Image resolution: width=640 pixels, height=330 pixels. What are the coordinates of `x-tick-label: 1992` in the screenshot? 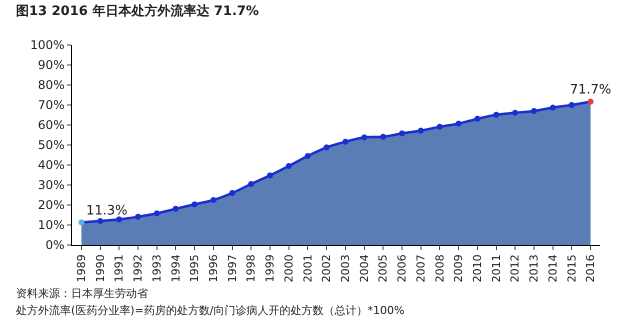 It's located at (138, 268).